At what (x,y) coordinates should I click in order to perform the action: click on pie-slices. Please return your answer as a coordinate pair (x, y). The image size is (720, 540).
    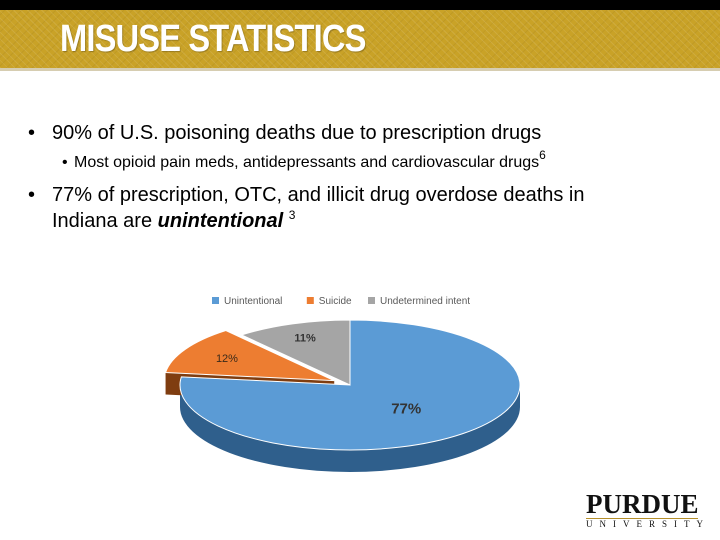
    Looking at the image, I should click on (342, 395).